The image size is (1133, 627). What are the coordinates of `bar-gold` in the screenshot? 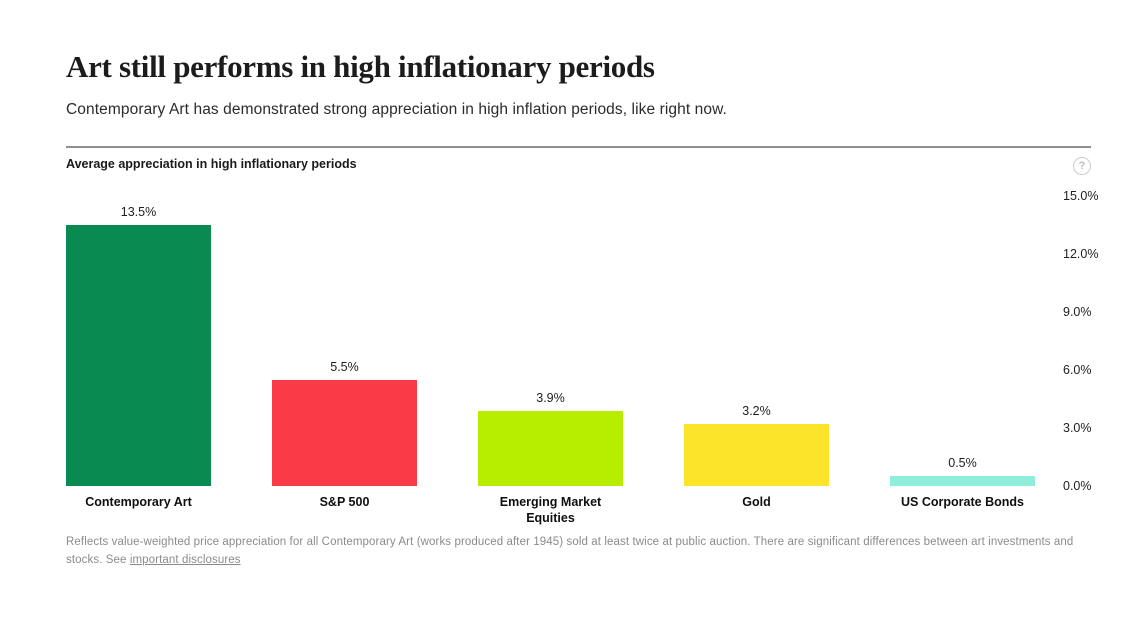 It's located at (756, 455).